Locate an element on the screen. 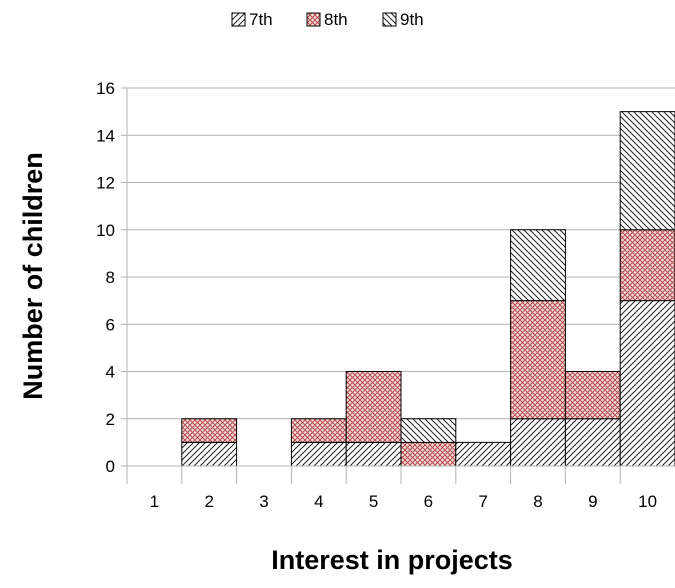 This screenshot has height=588, width=675. x-tick-label: 6 is located at coordinates (428, 501).